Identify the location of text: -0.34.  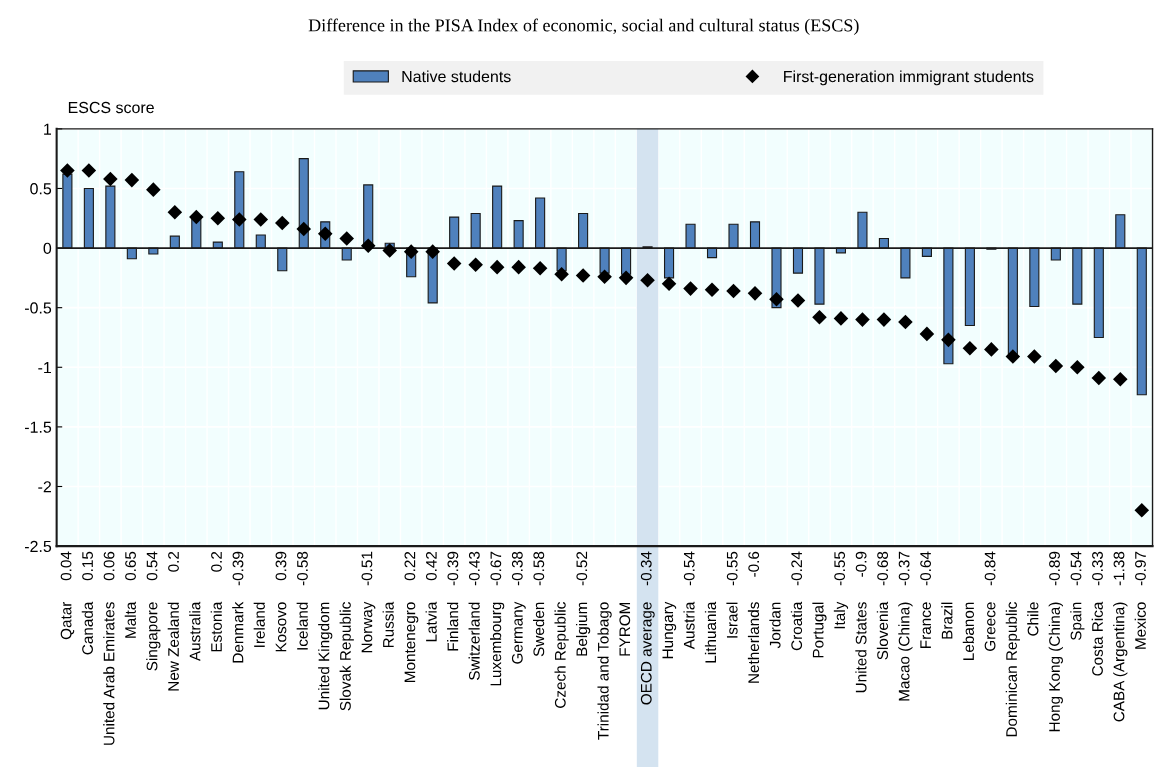
(646, 568).